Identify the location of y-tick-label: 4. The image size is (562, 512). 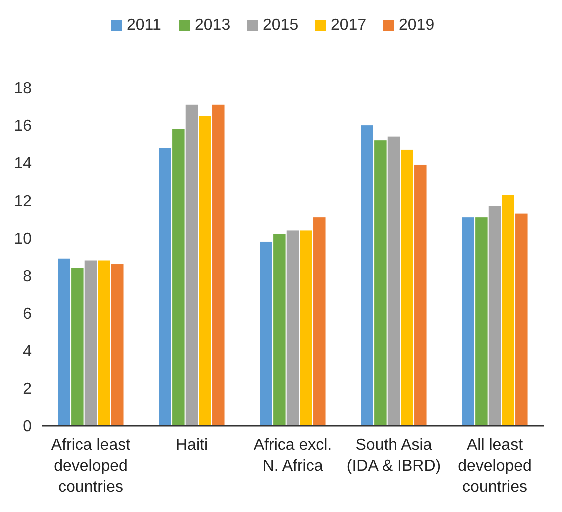
(27, 351).